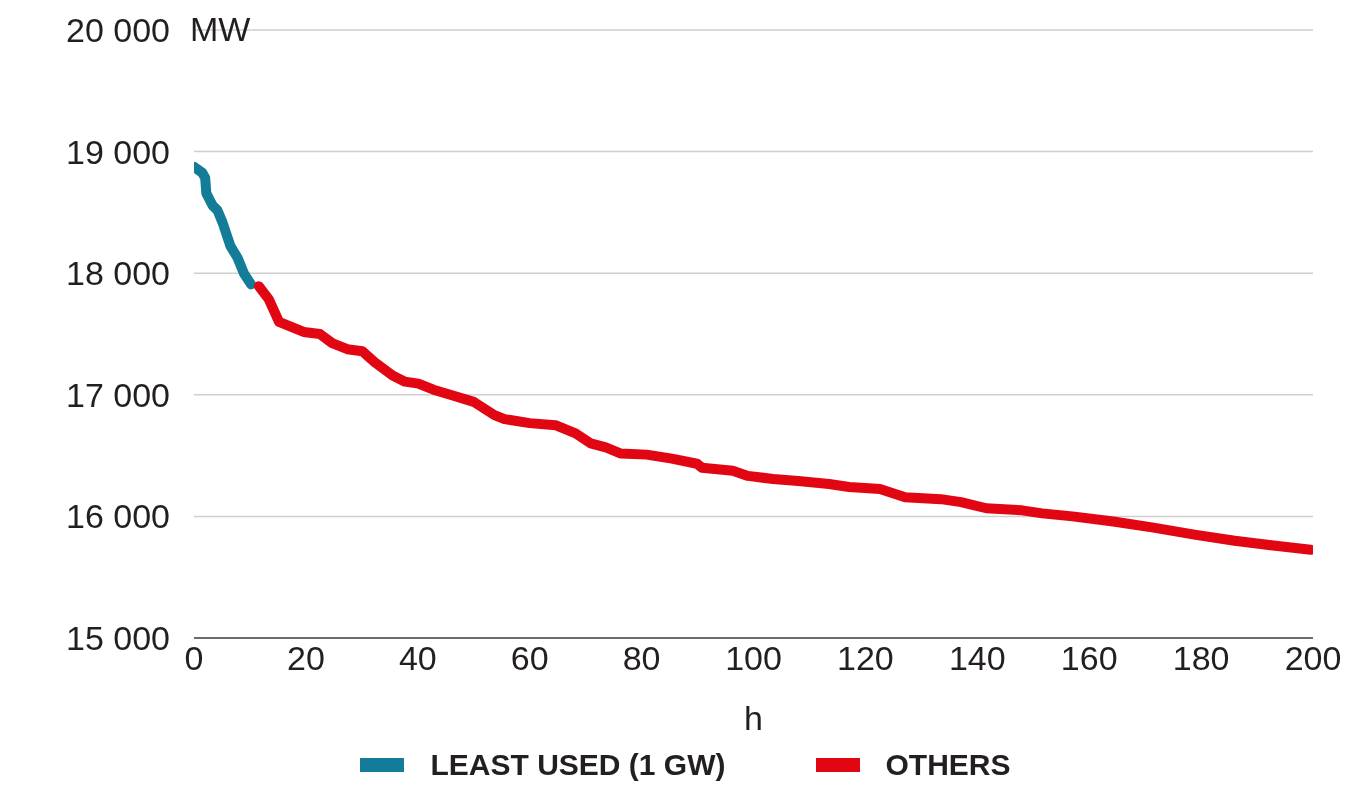 This screenshot has width=1371, height=802. I want to click on x-tick-label: 180, so click(1201, 658).